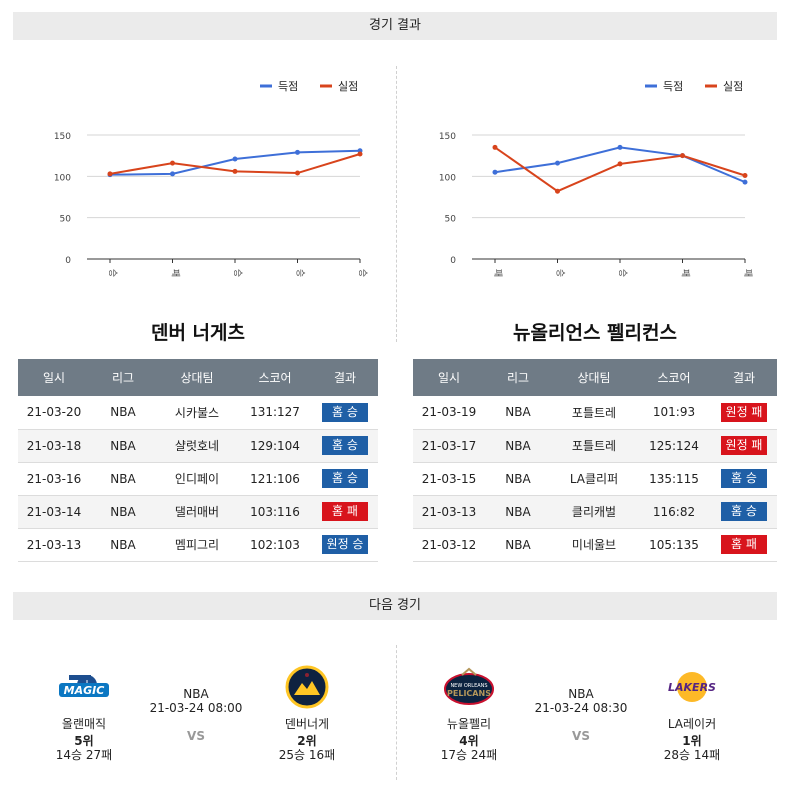 This screenshot has height=796, width=787. I want to click on game-datetime: 21-03-24 08:30, so click(581, 708).